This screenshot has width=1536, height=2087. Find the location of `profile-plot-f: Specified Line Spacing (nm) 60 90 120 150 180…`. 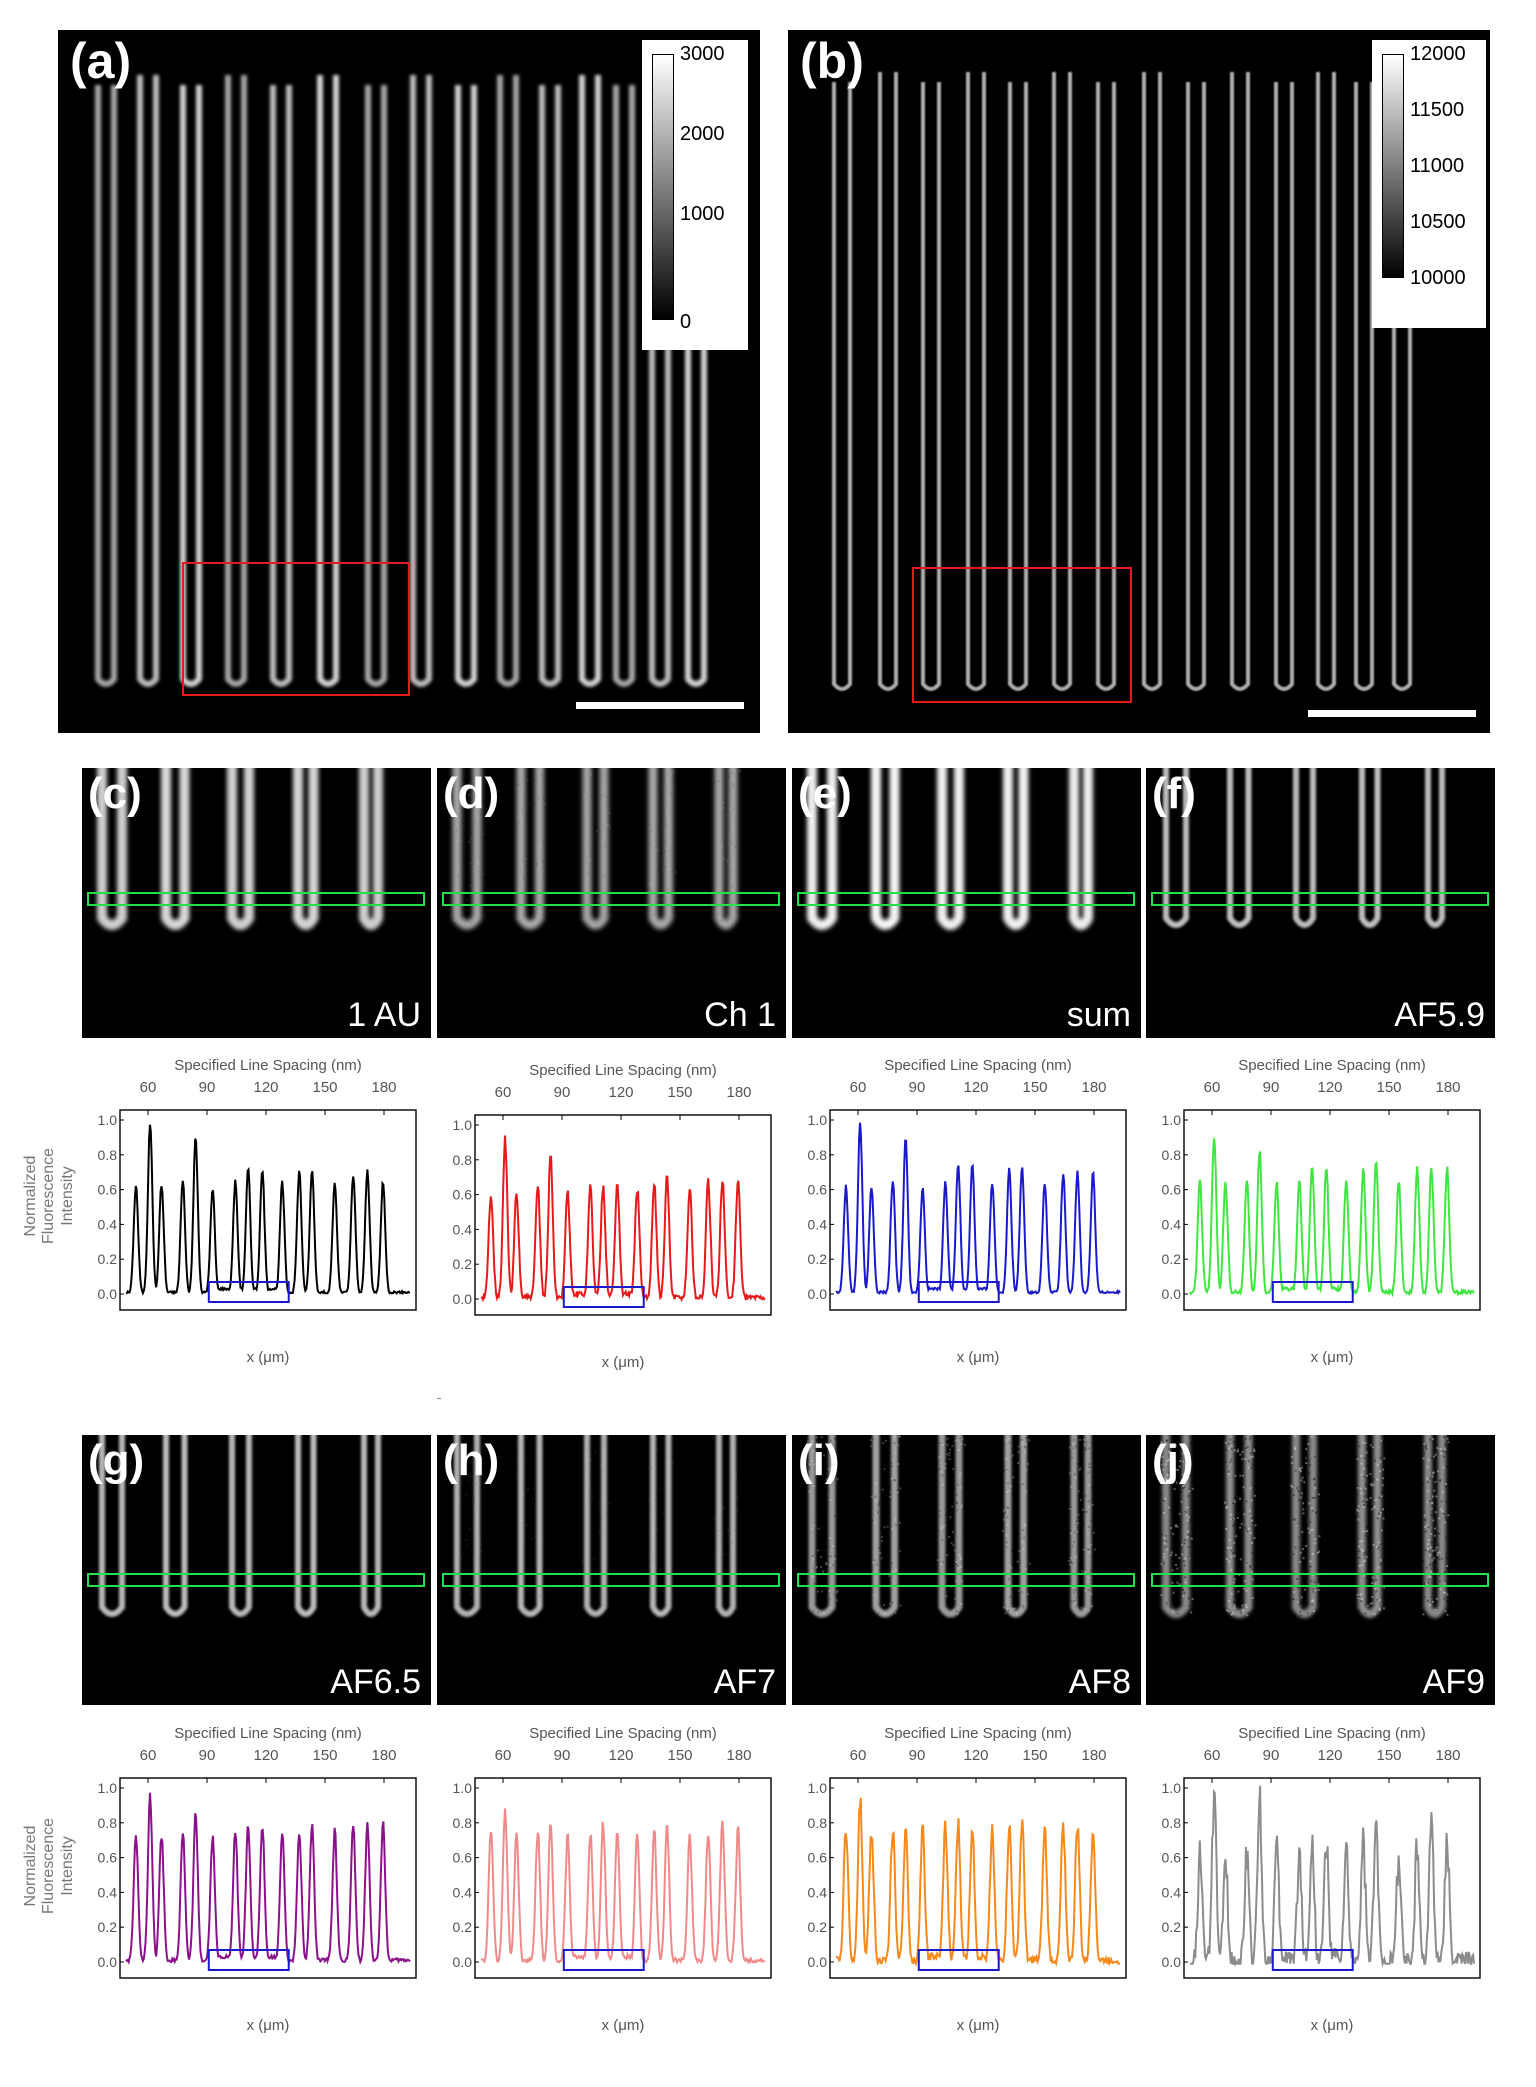

profile-plot-f: Specified Line Spacing (nm) 60 90 120 150 180… is located at coordinates (1321, 1211).